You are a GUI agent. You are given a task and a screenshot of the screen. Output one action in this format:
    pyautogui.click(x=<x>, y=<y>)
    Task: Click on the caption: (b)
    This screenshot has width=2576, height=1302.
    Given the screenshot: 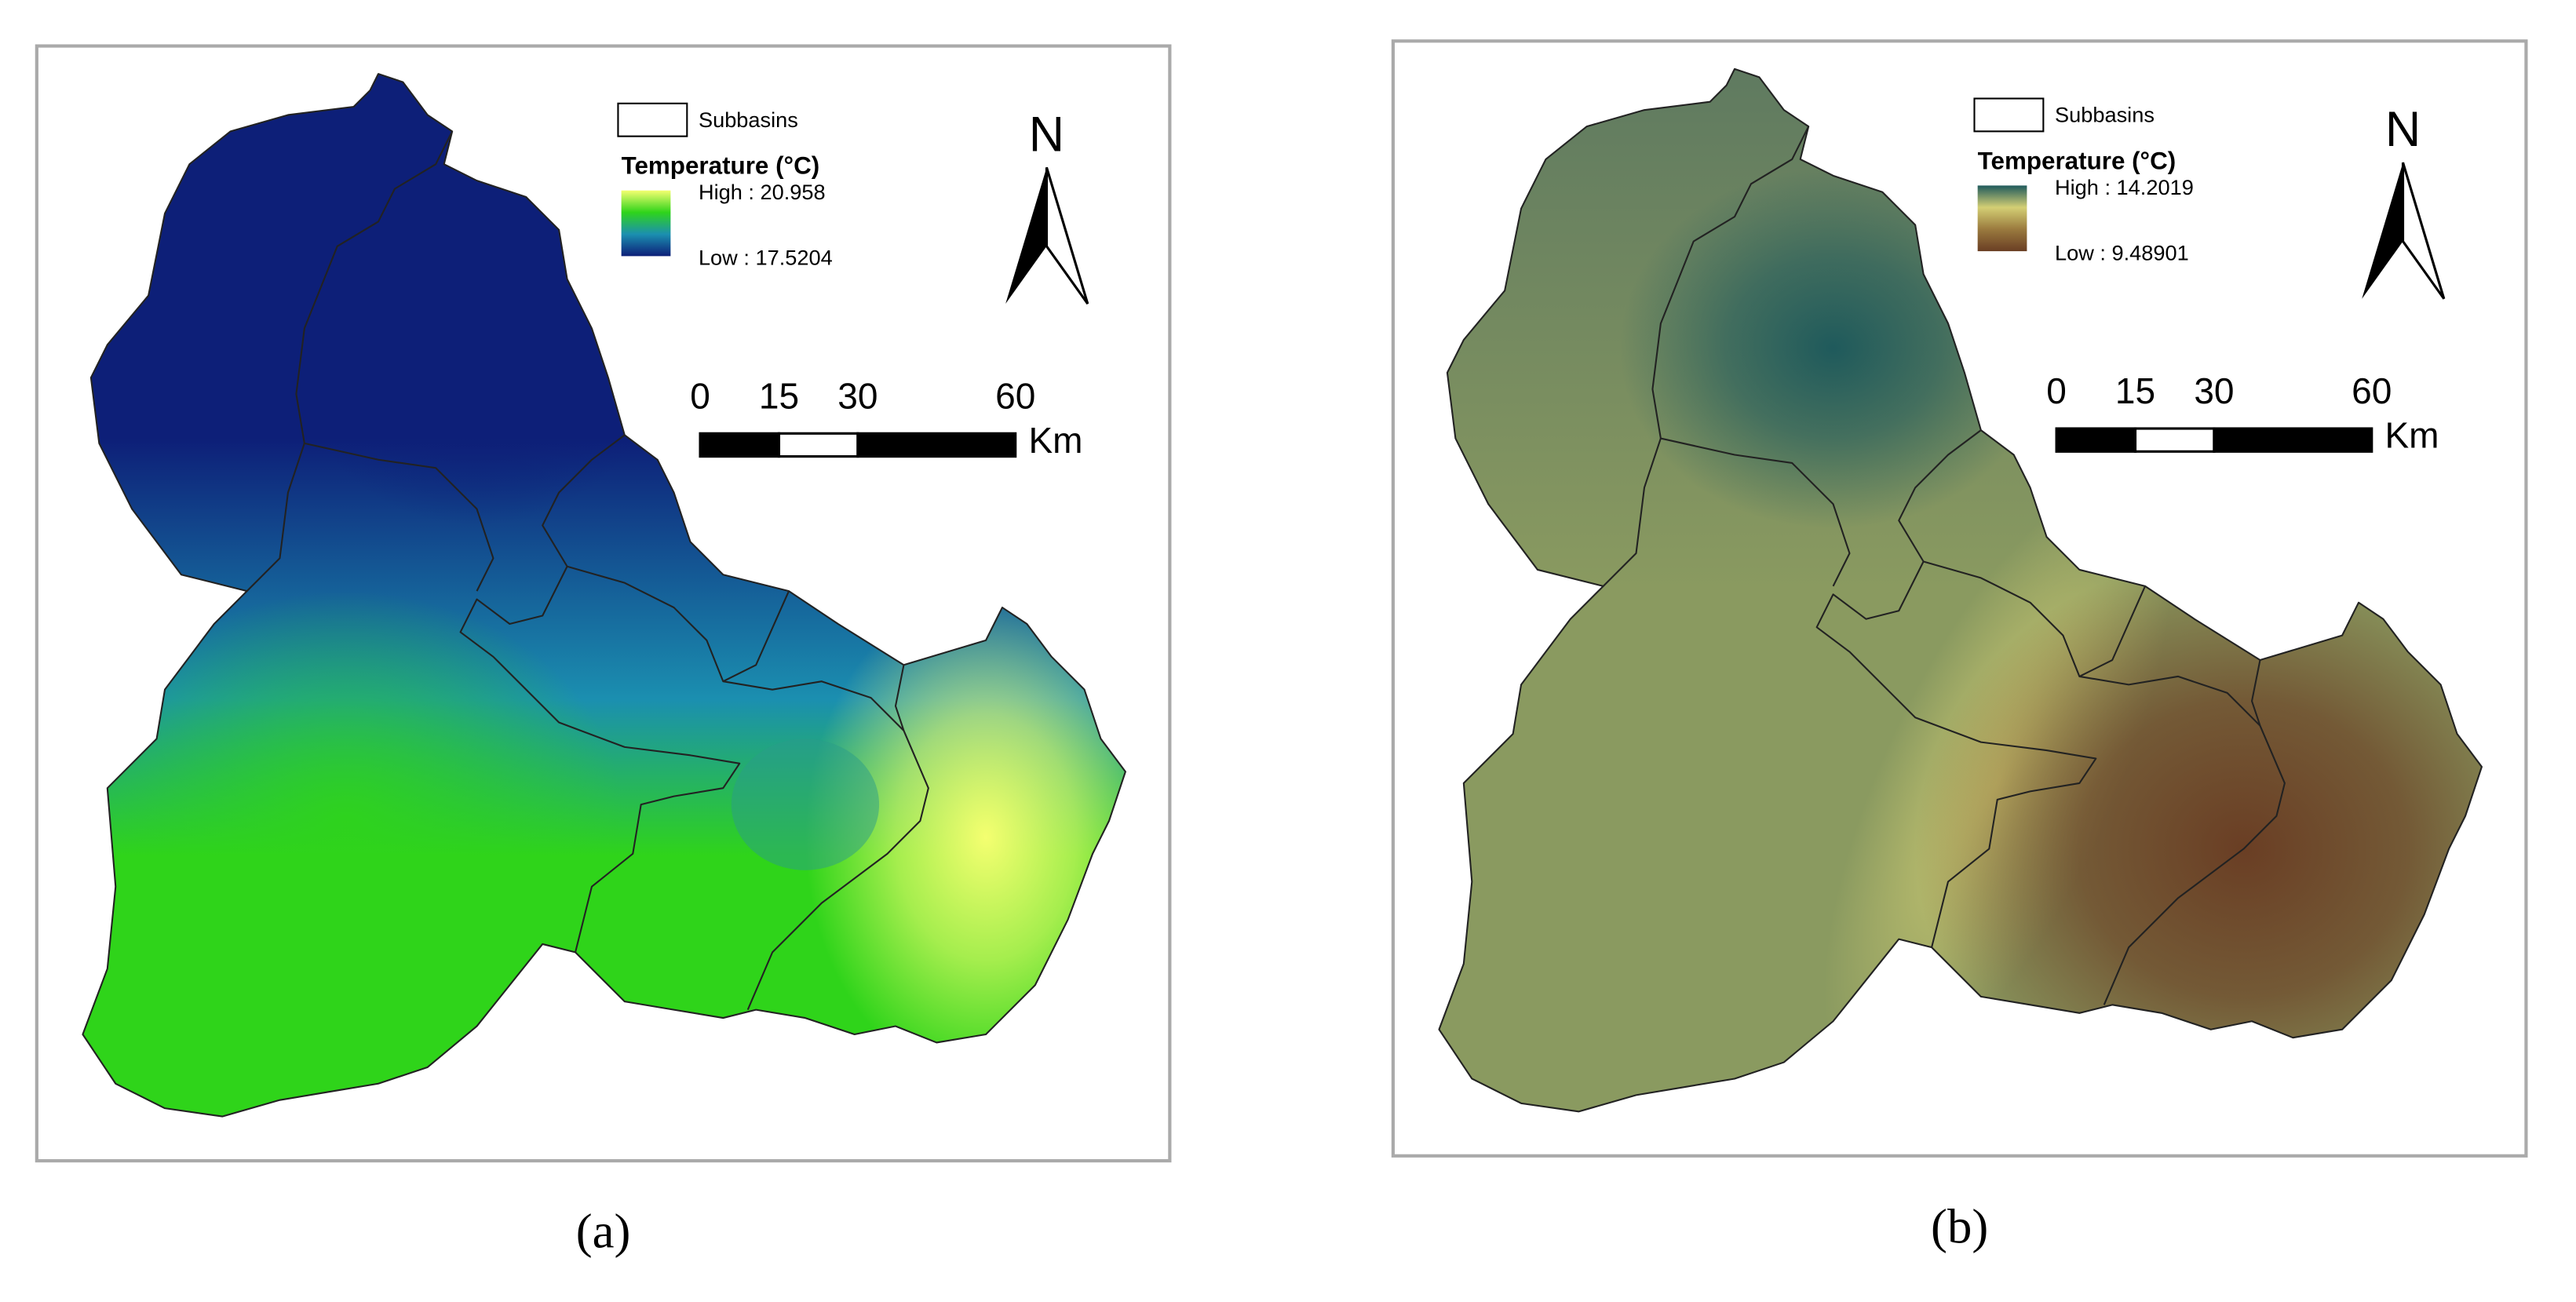 What is the action you would take?
    pyautogui.click(x=1959, y=1225)
    